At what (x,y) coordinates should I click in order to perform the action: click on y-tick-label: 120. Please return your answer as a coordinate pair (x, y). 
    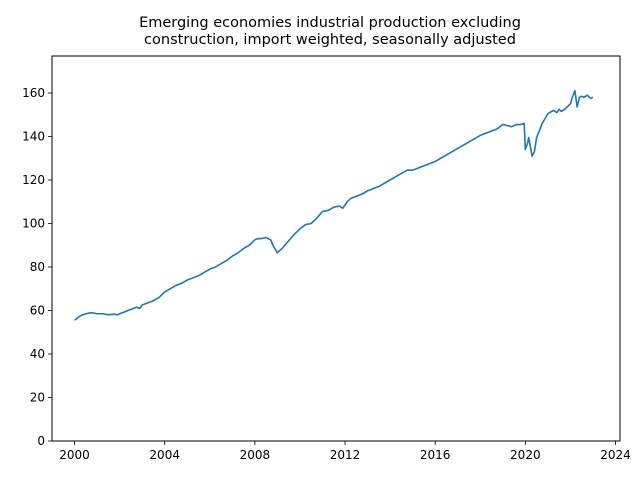
    Looking at the image, I should click on (33, 180).